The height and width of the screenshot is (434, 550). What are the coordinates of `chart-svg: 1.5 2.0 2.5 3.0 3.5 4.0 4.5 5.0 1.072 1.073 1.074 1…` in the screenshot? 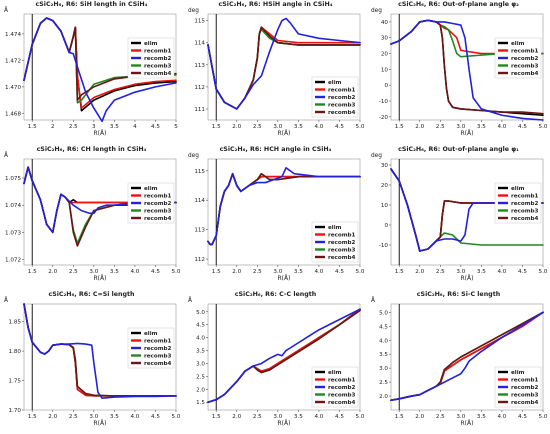 It's located at (92, 217).